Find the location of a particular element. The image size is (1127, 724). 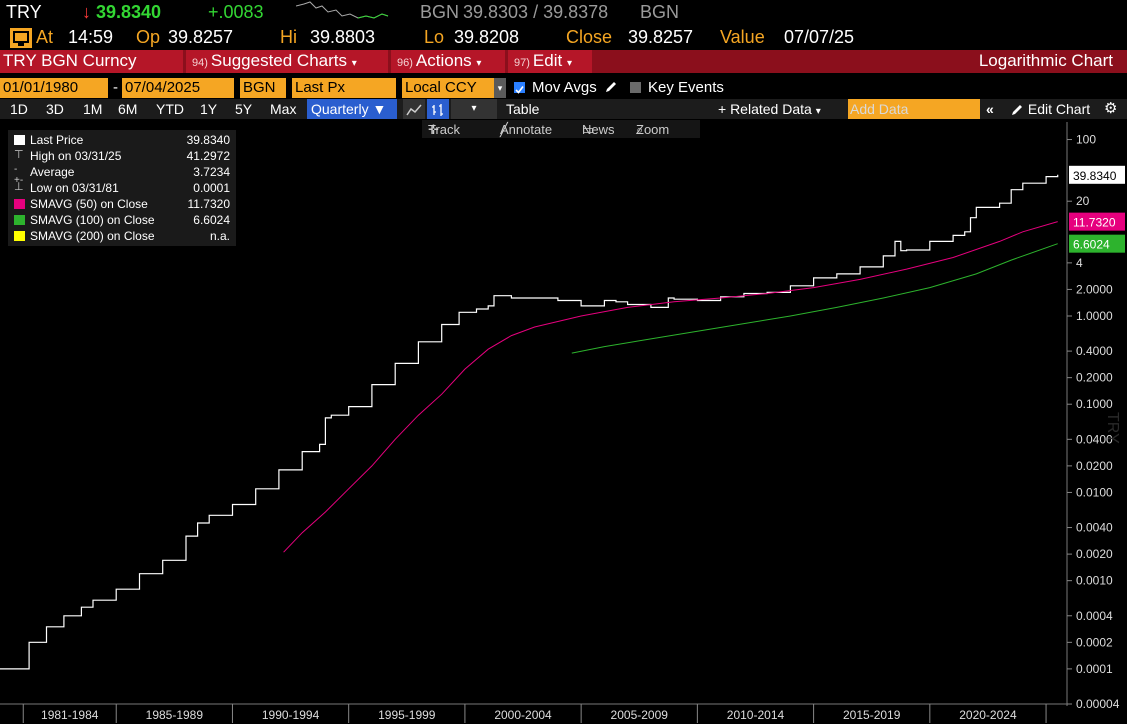

y-tick-label: 20 is located at coordinates (1083, 201).